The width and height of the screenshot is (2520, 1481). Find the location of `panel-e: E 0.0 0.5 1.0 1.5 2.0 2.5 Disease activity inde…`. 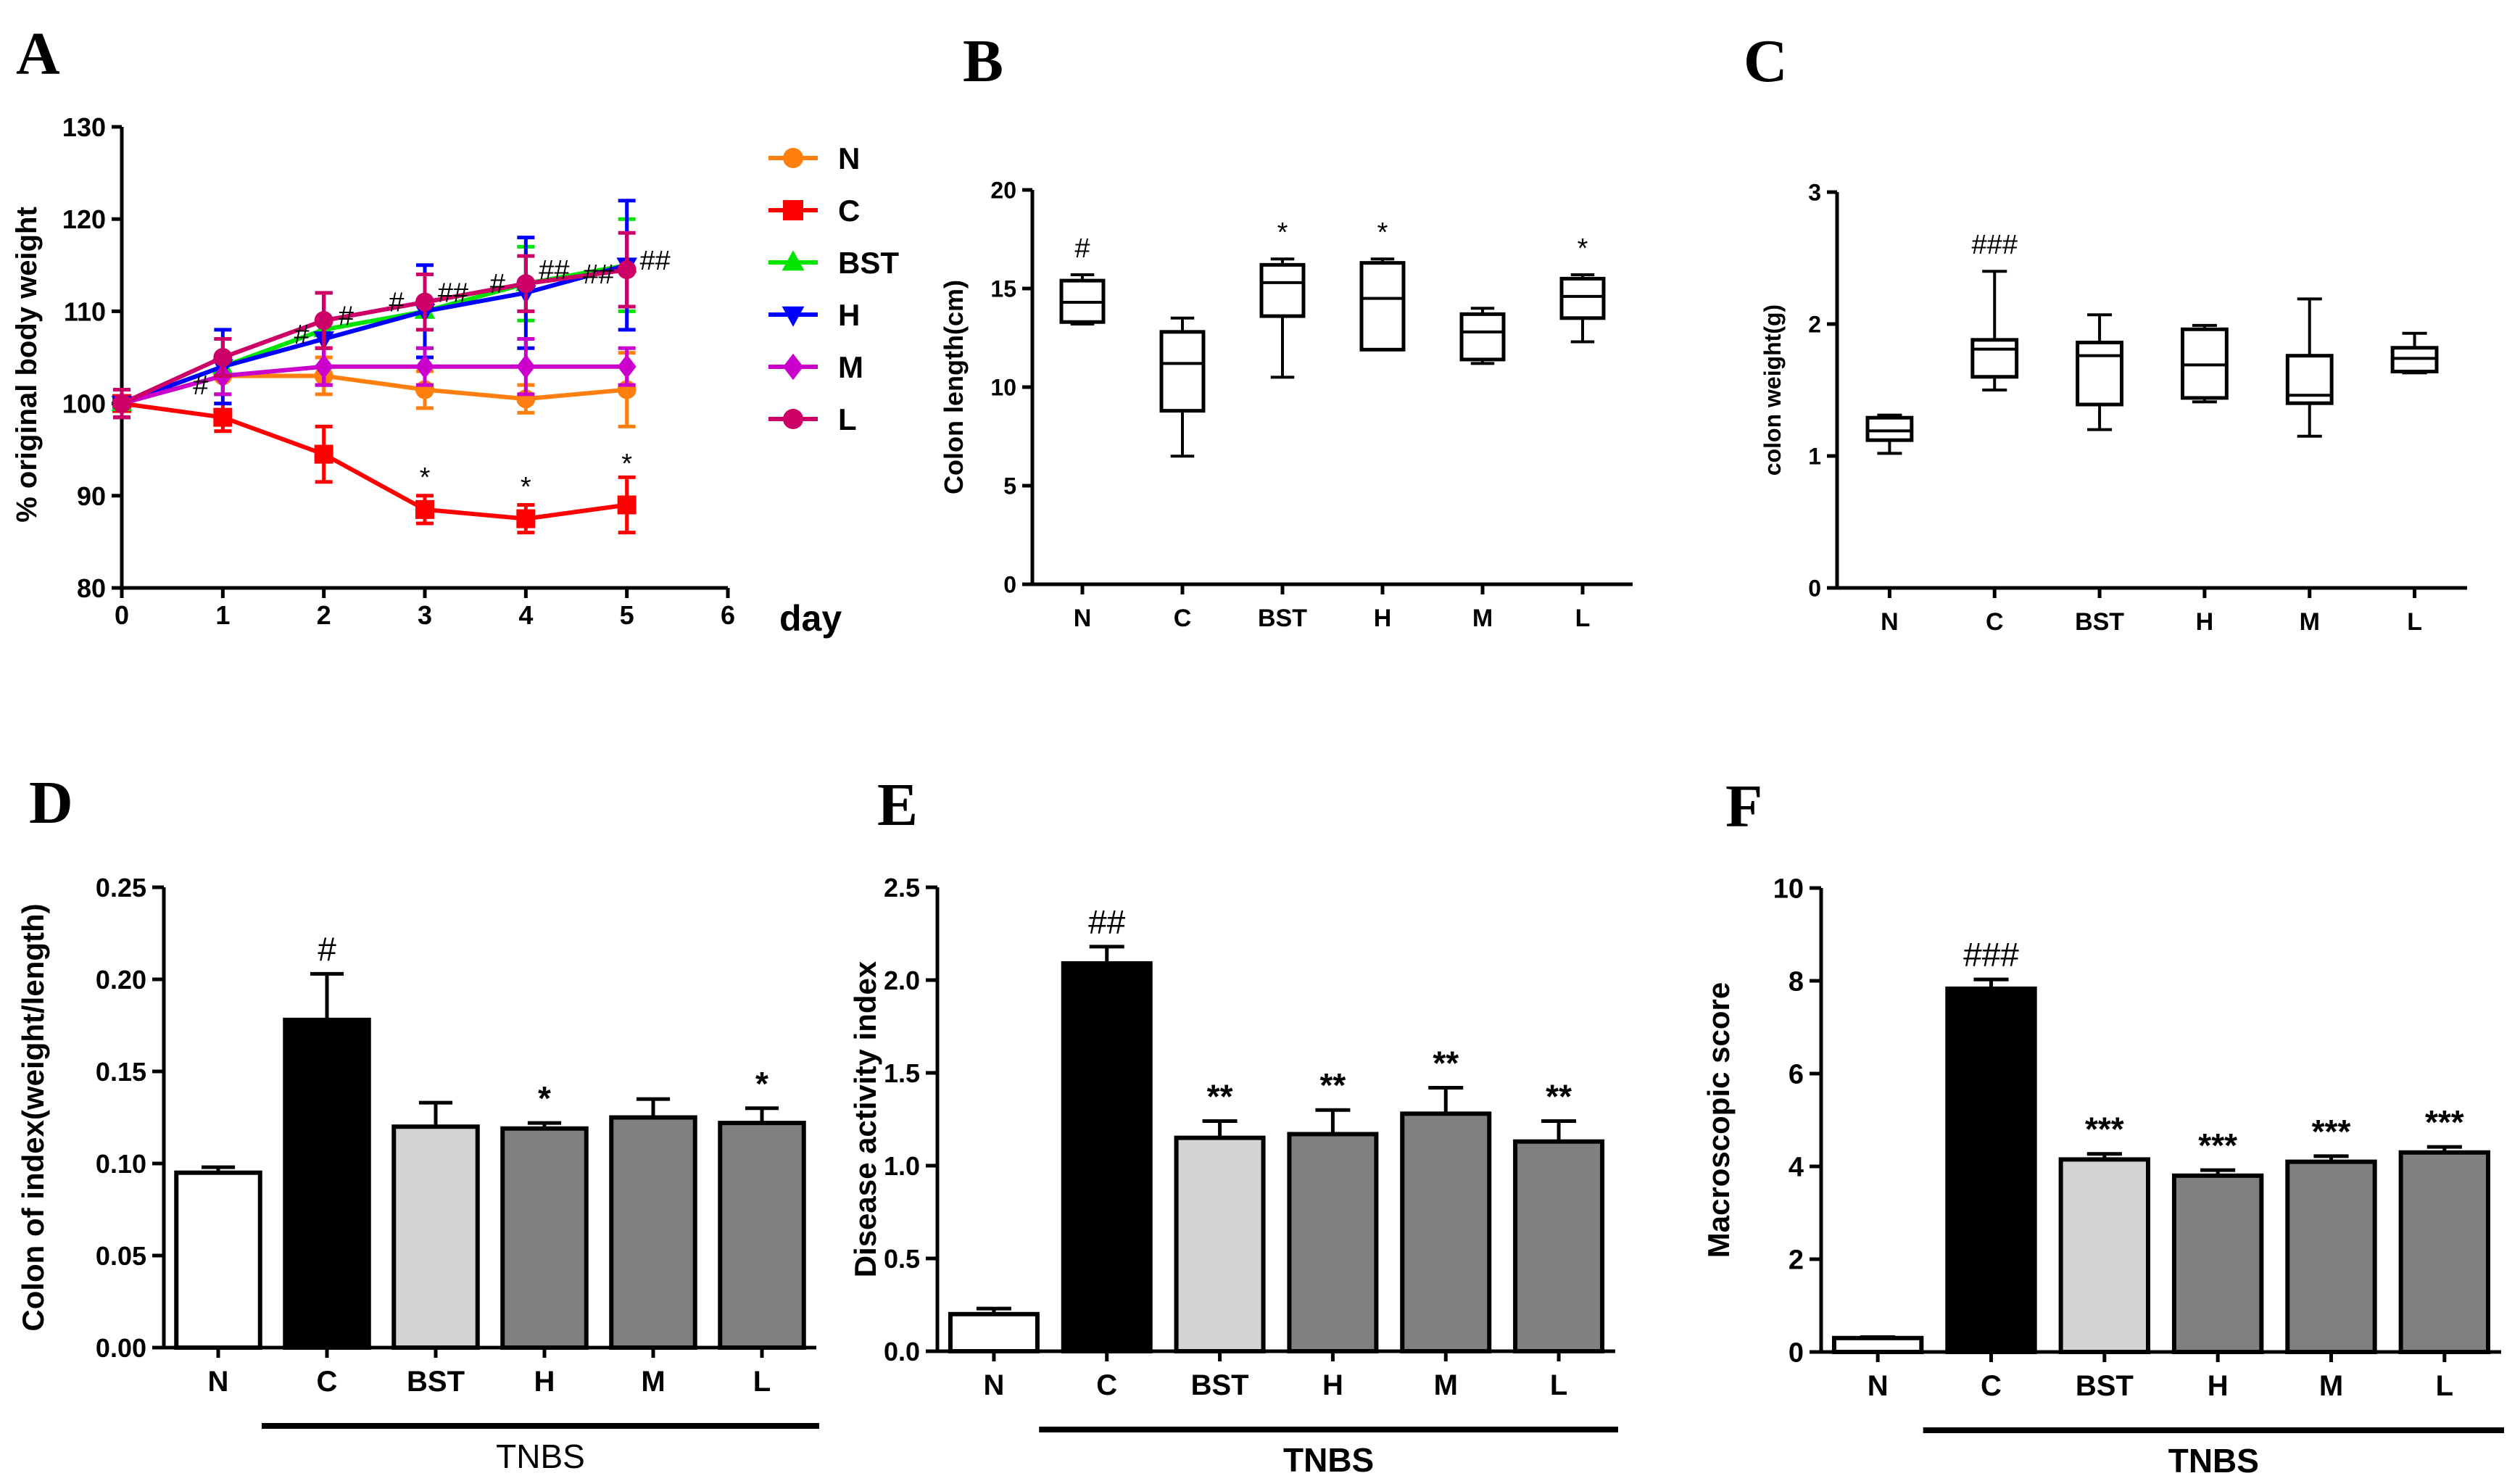

panel-e: E 0.0 0.5 1.0 1.5 2.0 2.5 Disease activity inde… is located at coordinates (1233, 1125).